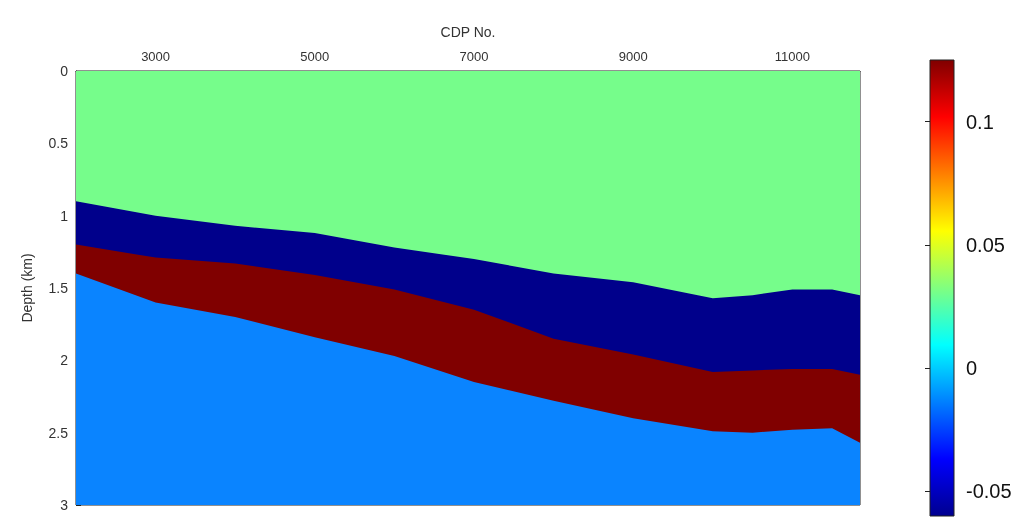  What do you see at coordinates (64, 215) in the screenshot?
I see `y-tick-label: 1` at bounding box center [64, 215].